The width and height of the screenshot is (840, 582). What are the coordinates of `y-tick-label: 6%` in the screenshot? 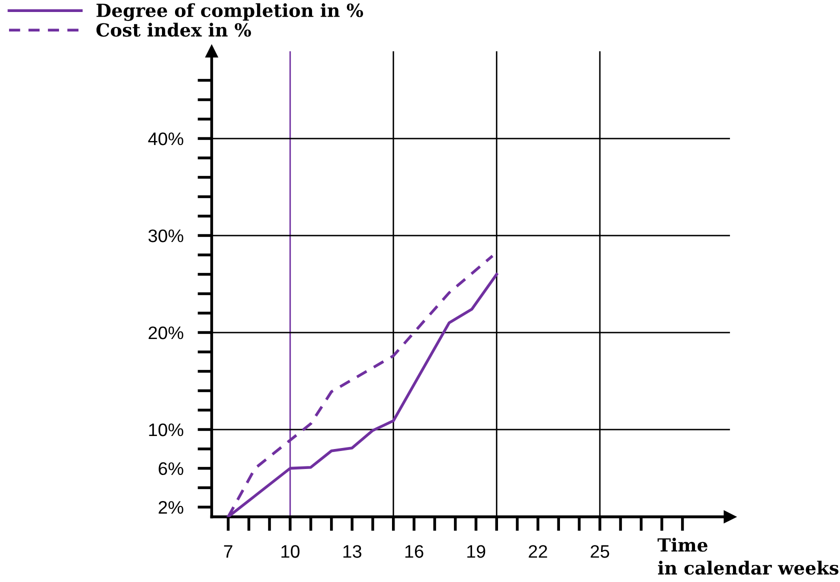 It's located at (171, 469).